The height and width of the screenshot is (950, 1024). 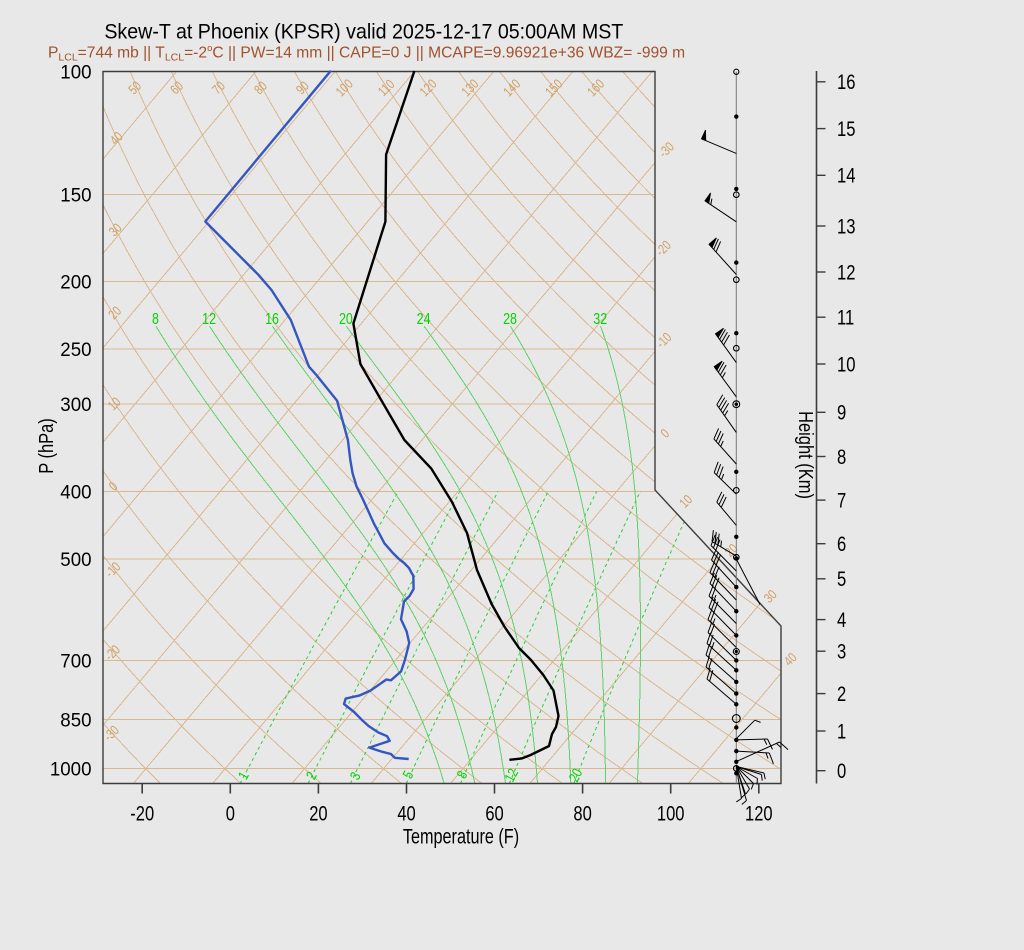 I want to click on svg-text: 7, so click(x=841, y=500).